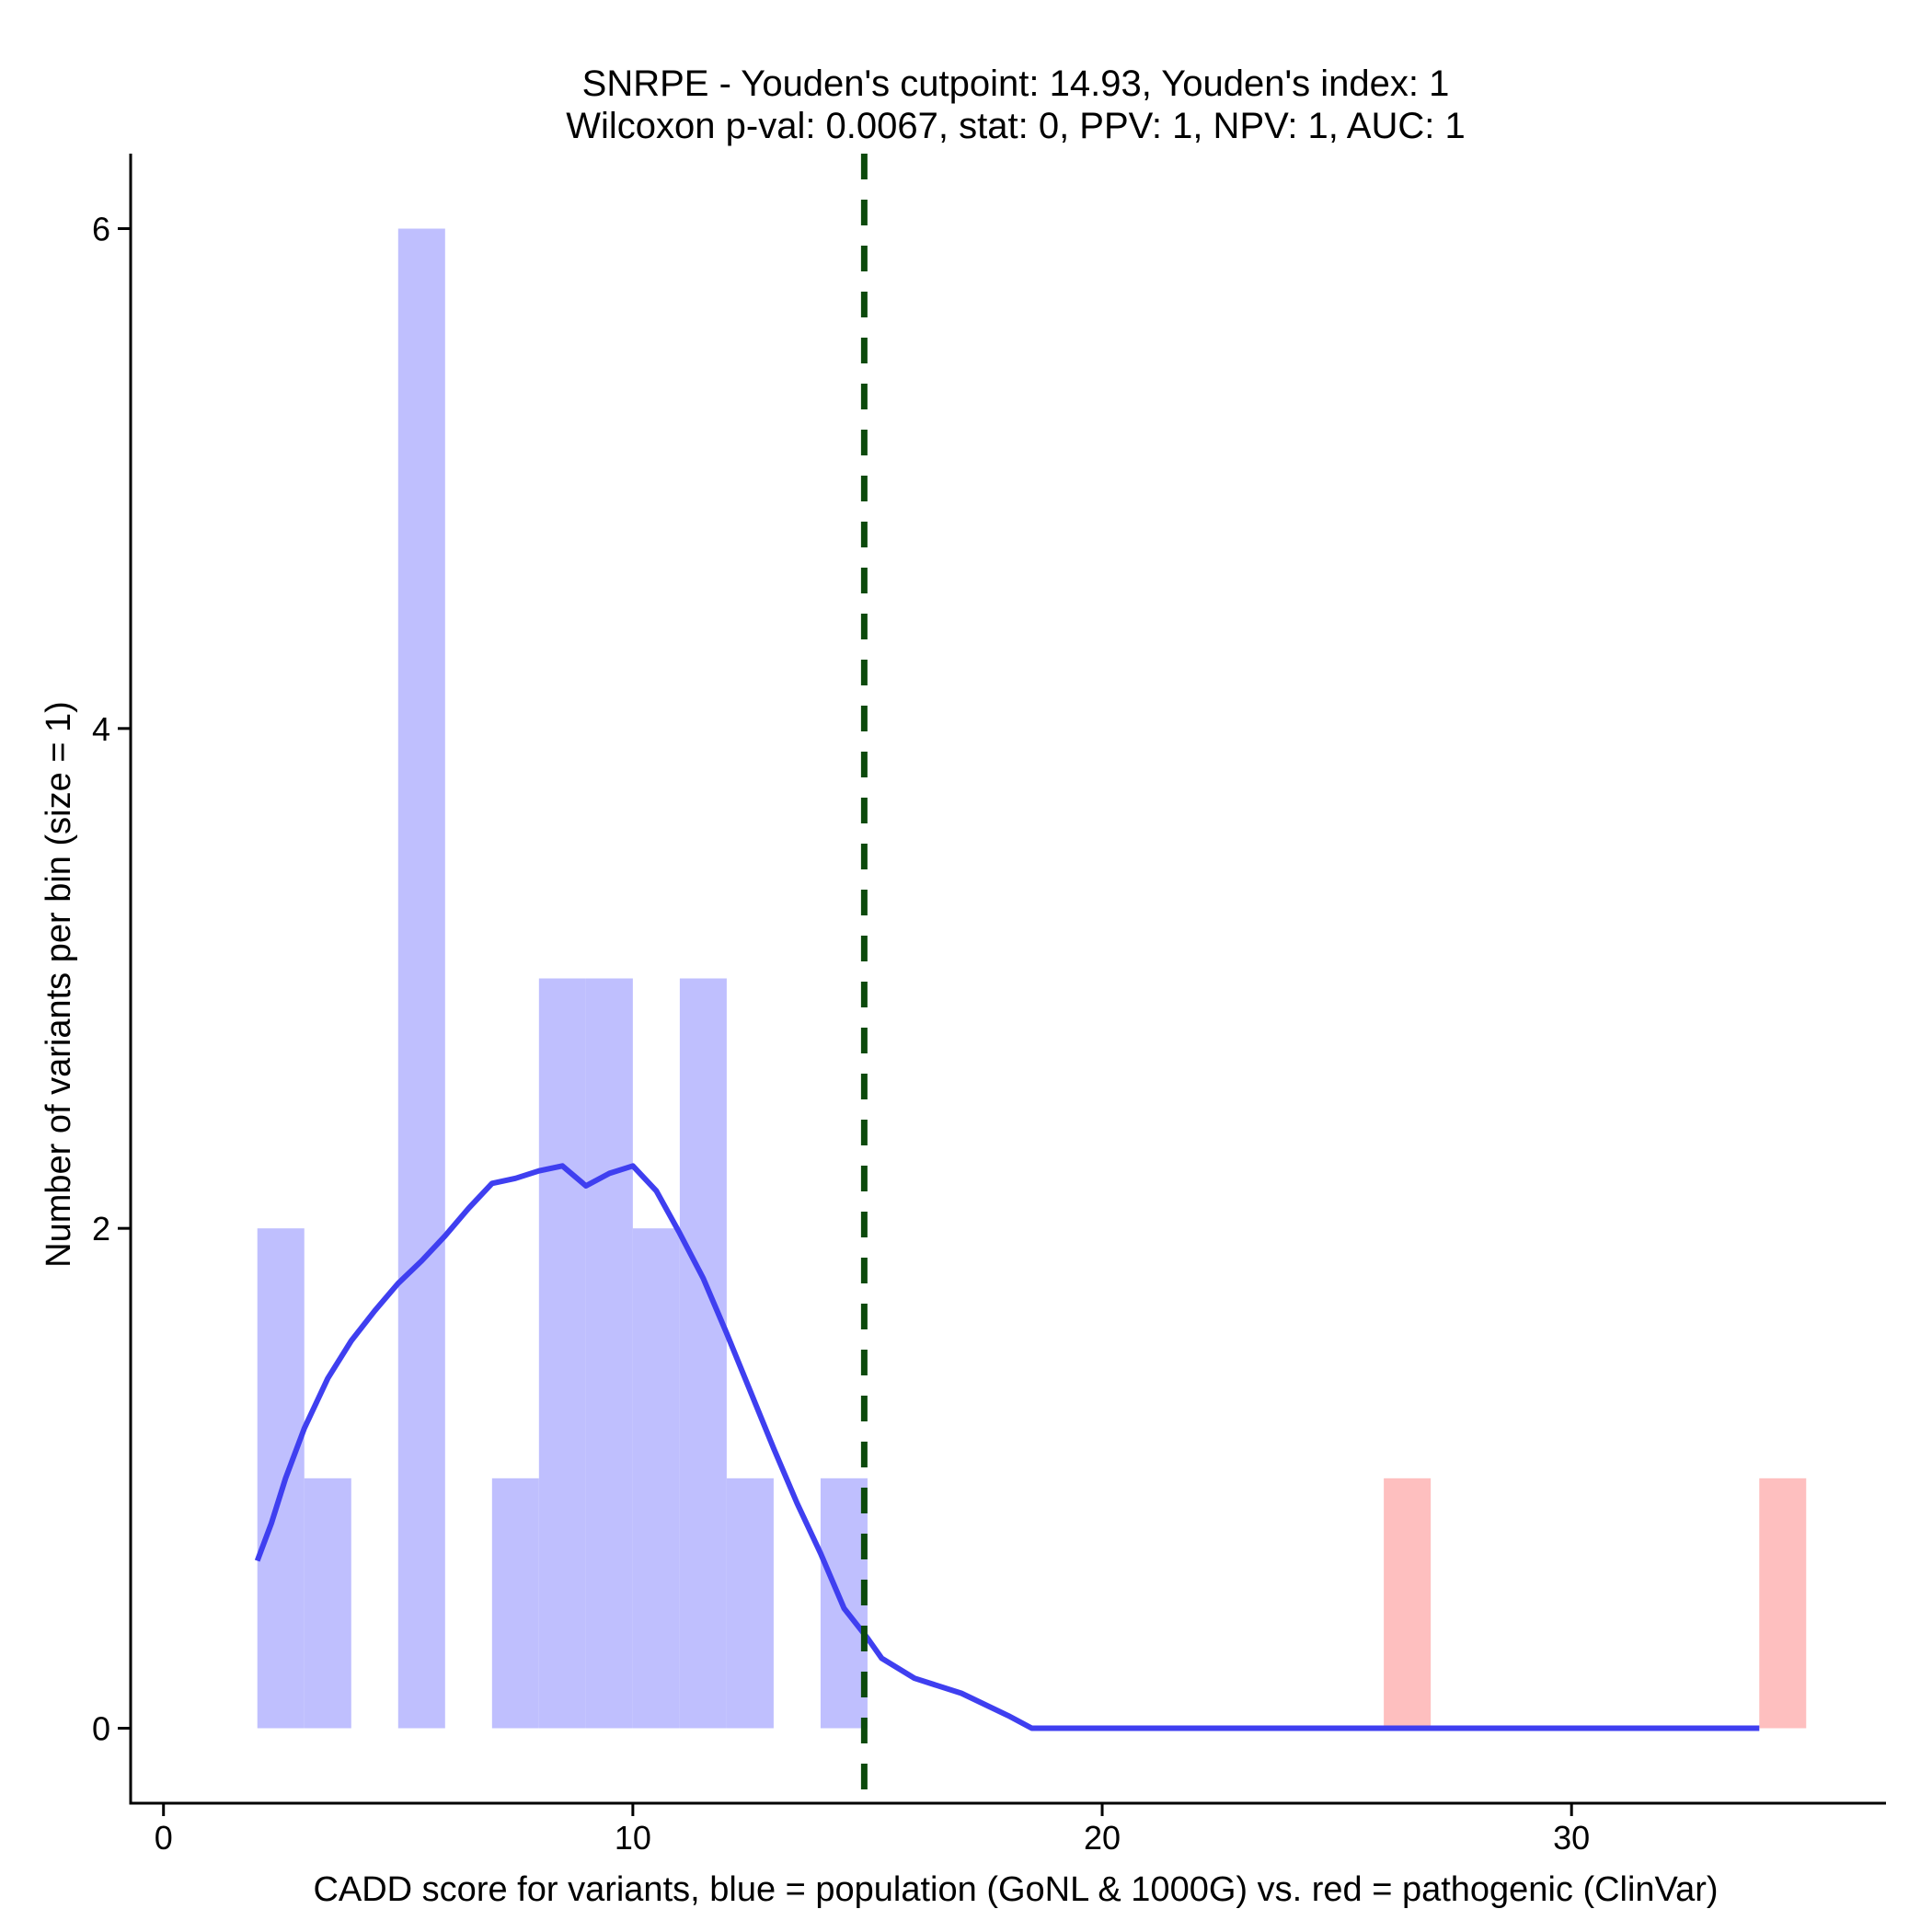  What do you see at coordinates (101, 229) in the screenshot?
I see `y-tick-label: 6` at bounding box center [101, 229].